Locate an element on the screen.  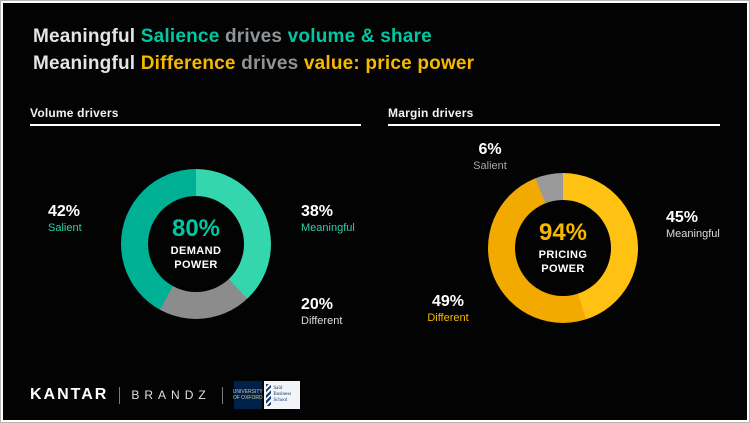
said-business-school-logo: Saïd Business School is located at coordinates (281, 395).